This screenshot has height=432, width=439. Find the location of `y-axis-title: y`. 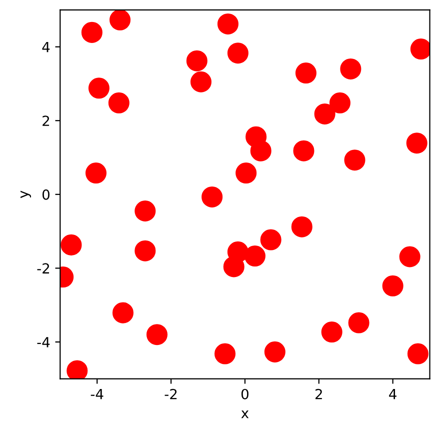

y-axis-title: y is located at coordinates (26, 194).